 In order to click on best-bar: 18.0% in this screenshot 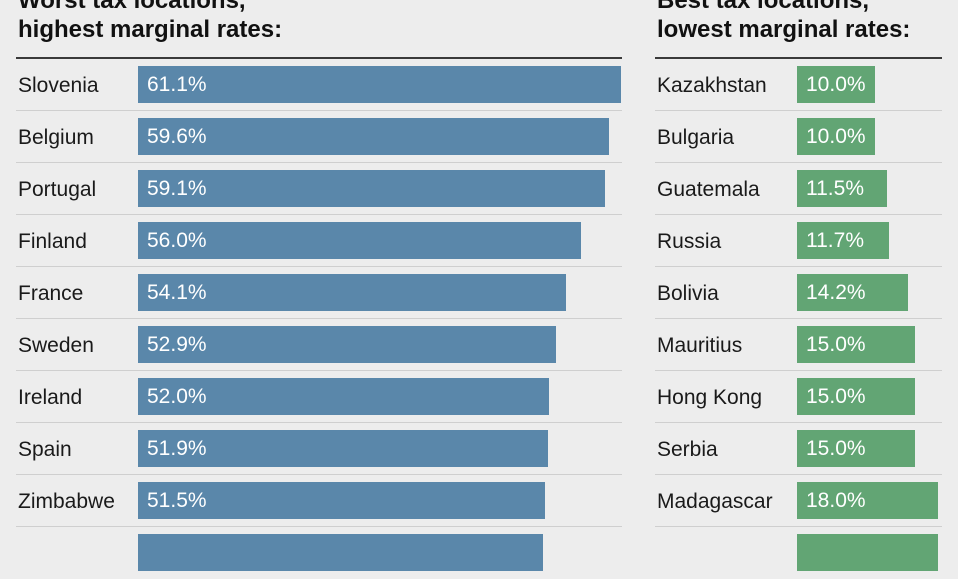, I will do `click(867, 500)`.